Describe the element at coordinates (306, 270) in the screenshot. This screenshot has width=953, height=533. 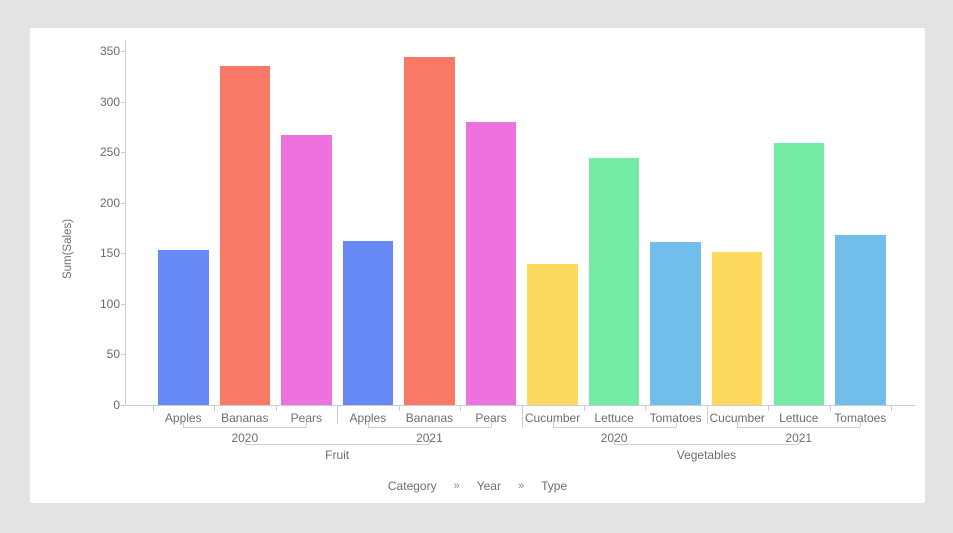
I see `bar-fruit-2020-pears` at that location.